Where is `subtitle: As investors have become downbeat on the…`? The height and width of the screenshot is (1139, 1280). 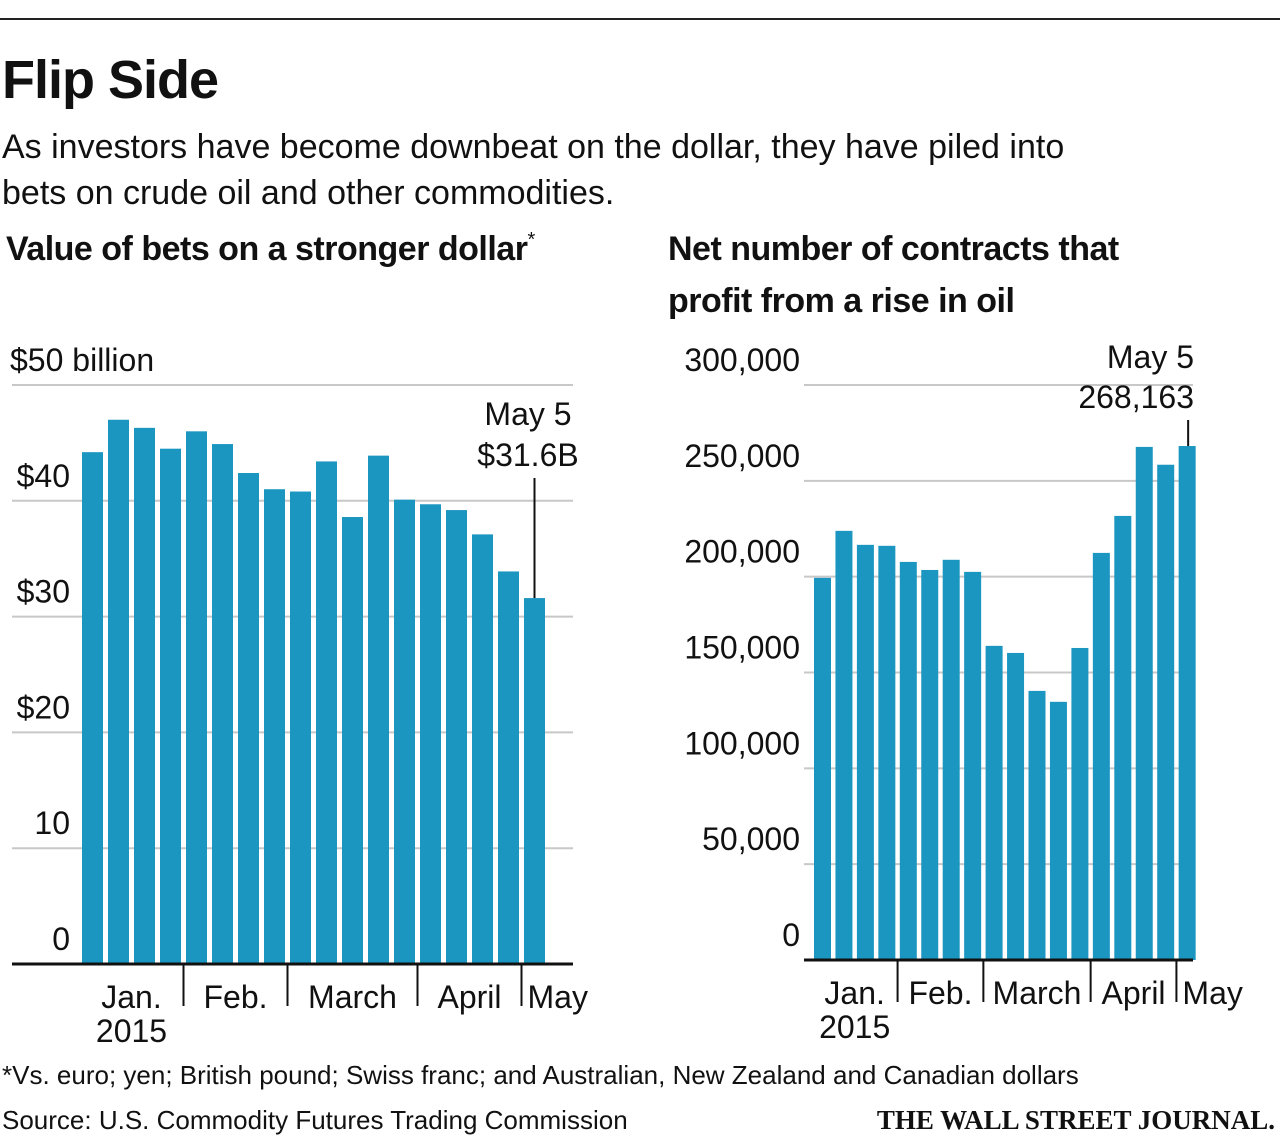
subtitle: As investors have become downbeat on the… is located at coordinates (533, 147).